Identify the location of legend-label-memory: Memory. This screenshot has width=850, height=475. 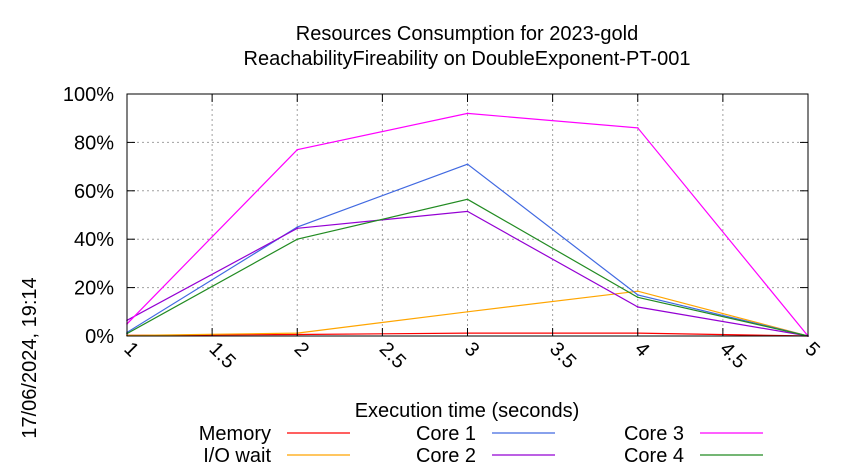
(235, 434).